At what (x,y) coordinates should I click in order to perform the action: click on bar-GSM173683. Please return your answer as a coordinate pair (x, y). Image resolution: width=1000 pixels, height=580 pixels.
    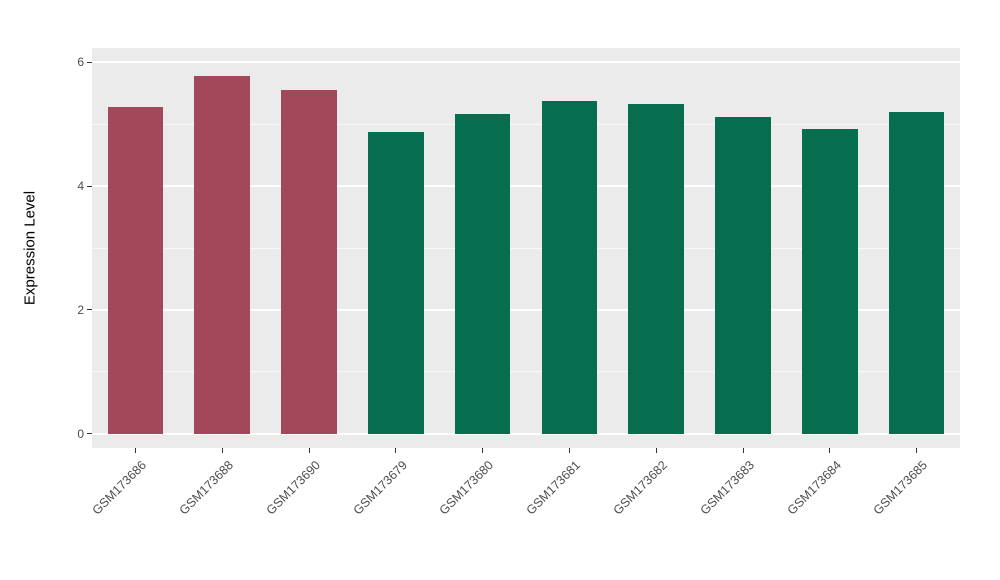
    Looking at the image, I should click on (743, 275).